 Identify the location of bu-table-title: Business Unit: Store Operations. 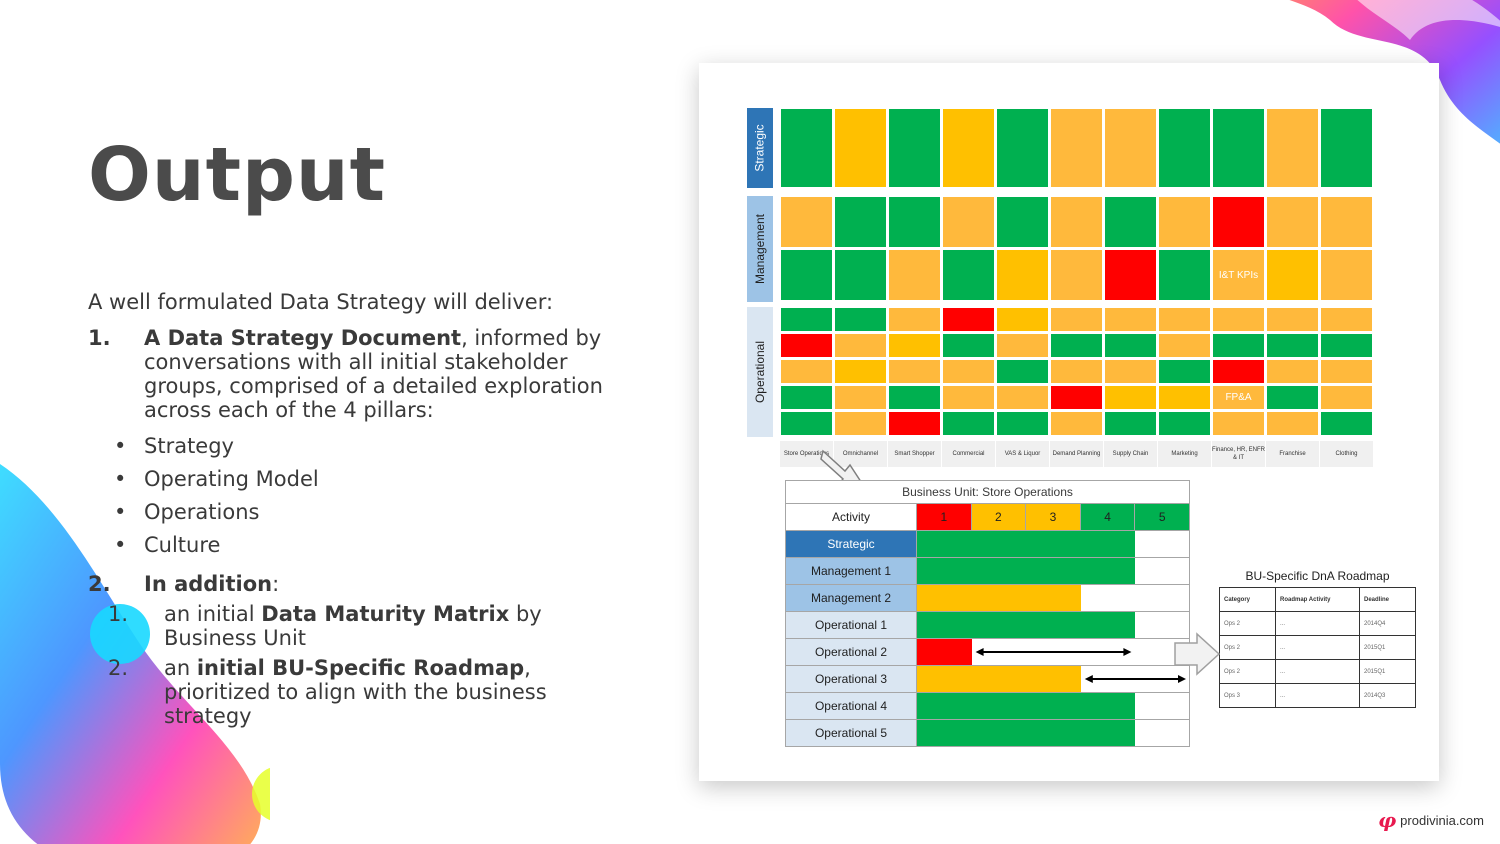
(987, 492).